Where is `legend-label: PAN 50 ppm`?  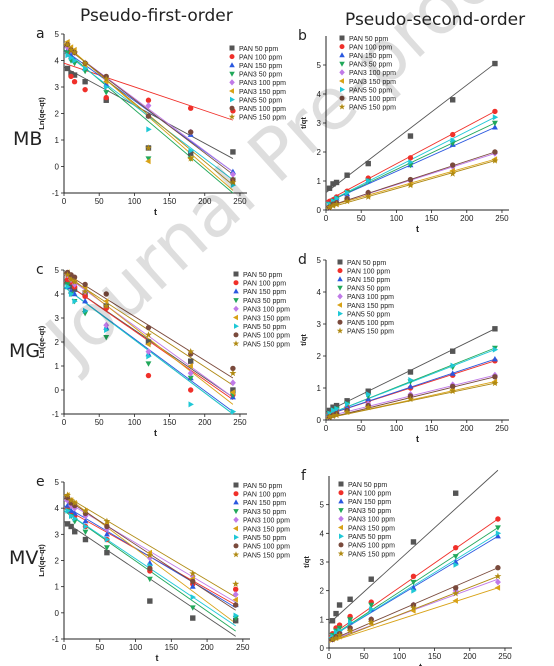
legend-label: PAN 50 ppm is located at coordinates (258, 49).